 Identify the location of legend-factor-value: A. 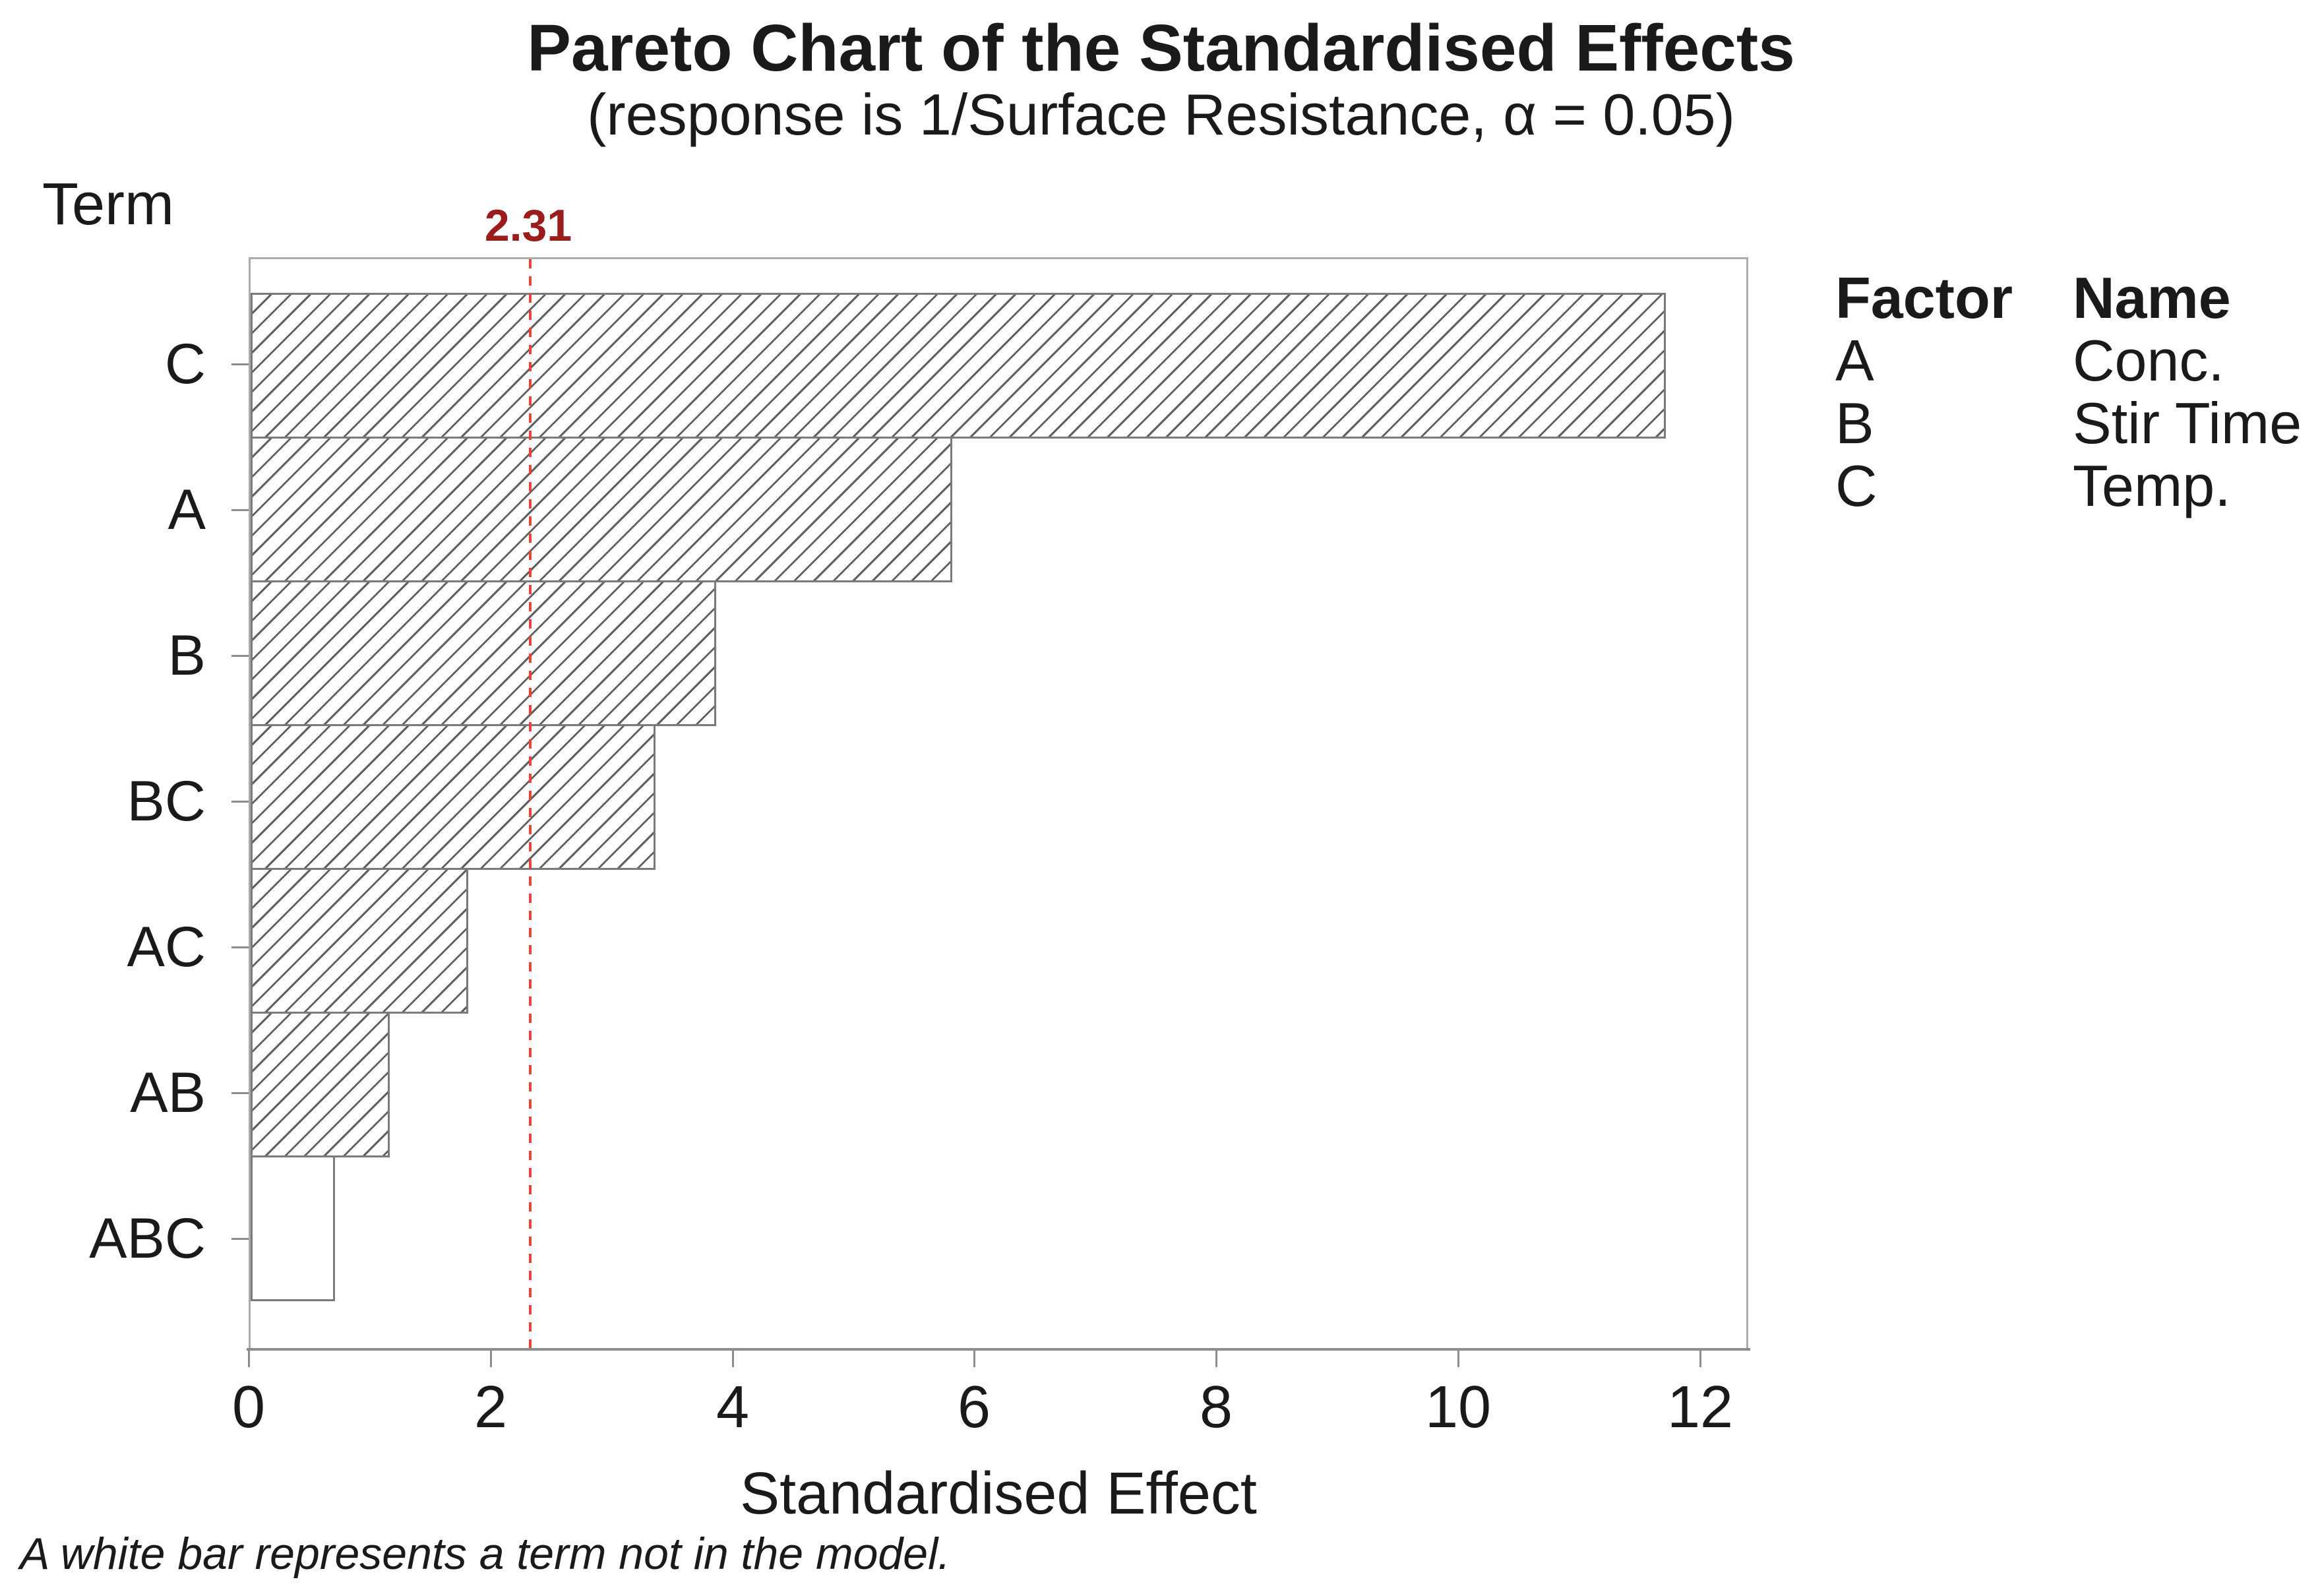
(1854, 360).